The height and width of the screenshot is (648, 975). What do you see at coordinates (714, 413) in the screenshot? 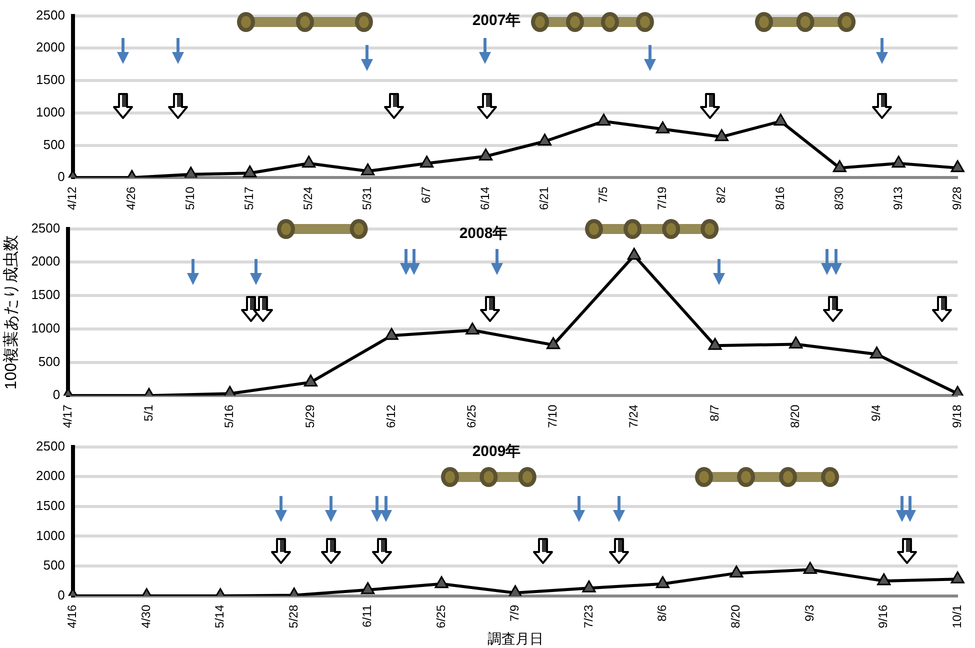
I see `x-tick-label: 8/7` at bounding box center [714, 413].